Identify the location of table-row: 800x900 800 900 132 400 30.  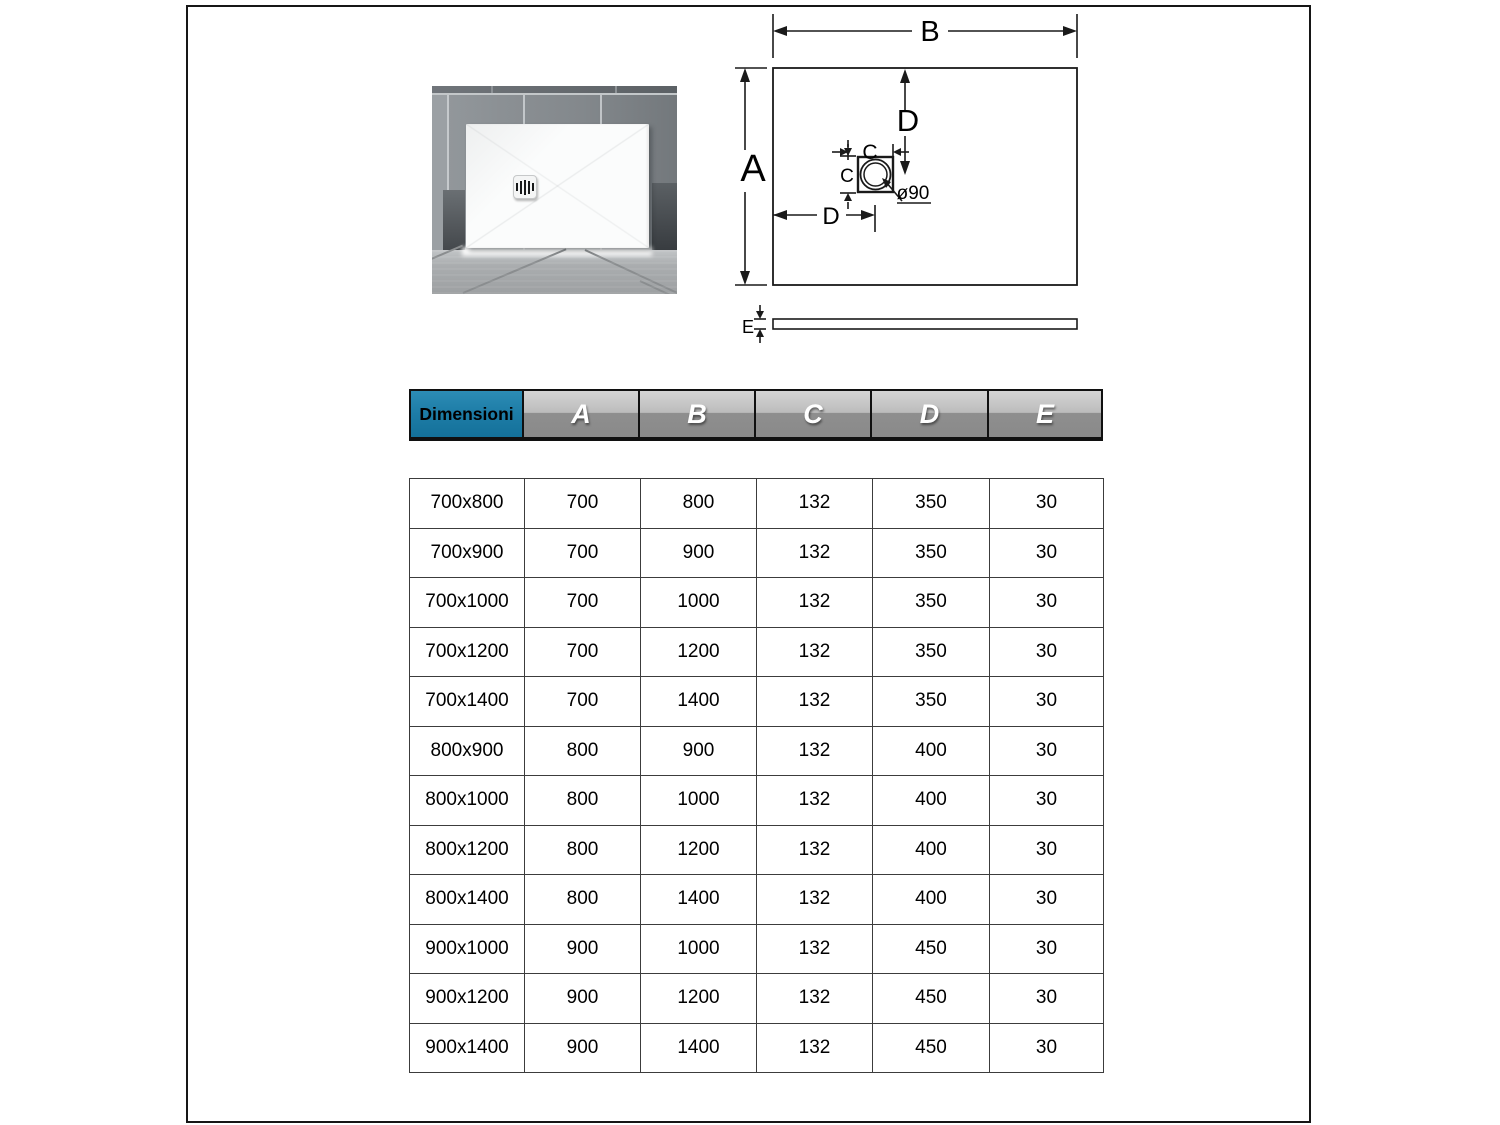
(756, 750).